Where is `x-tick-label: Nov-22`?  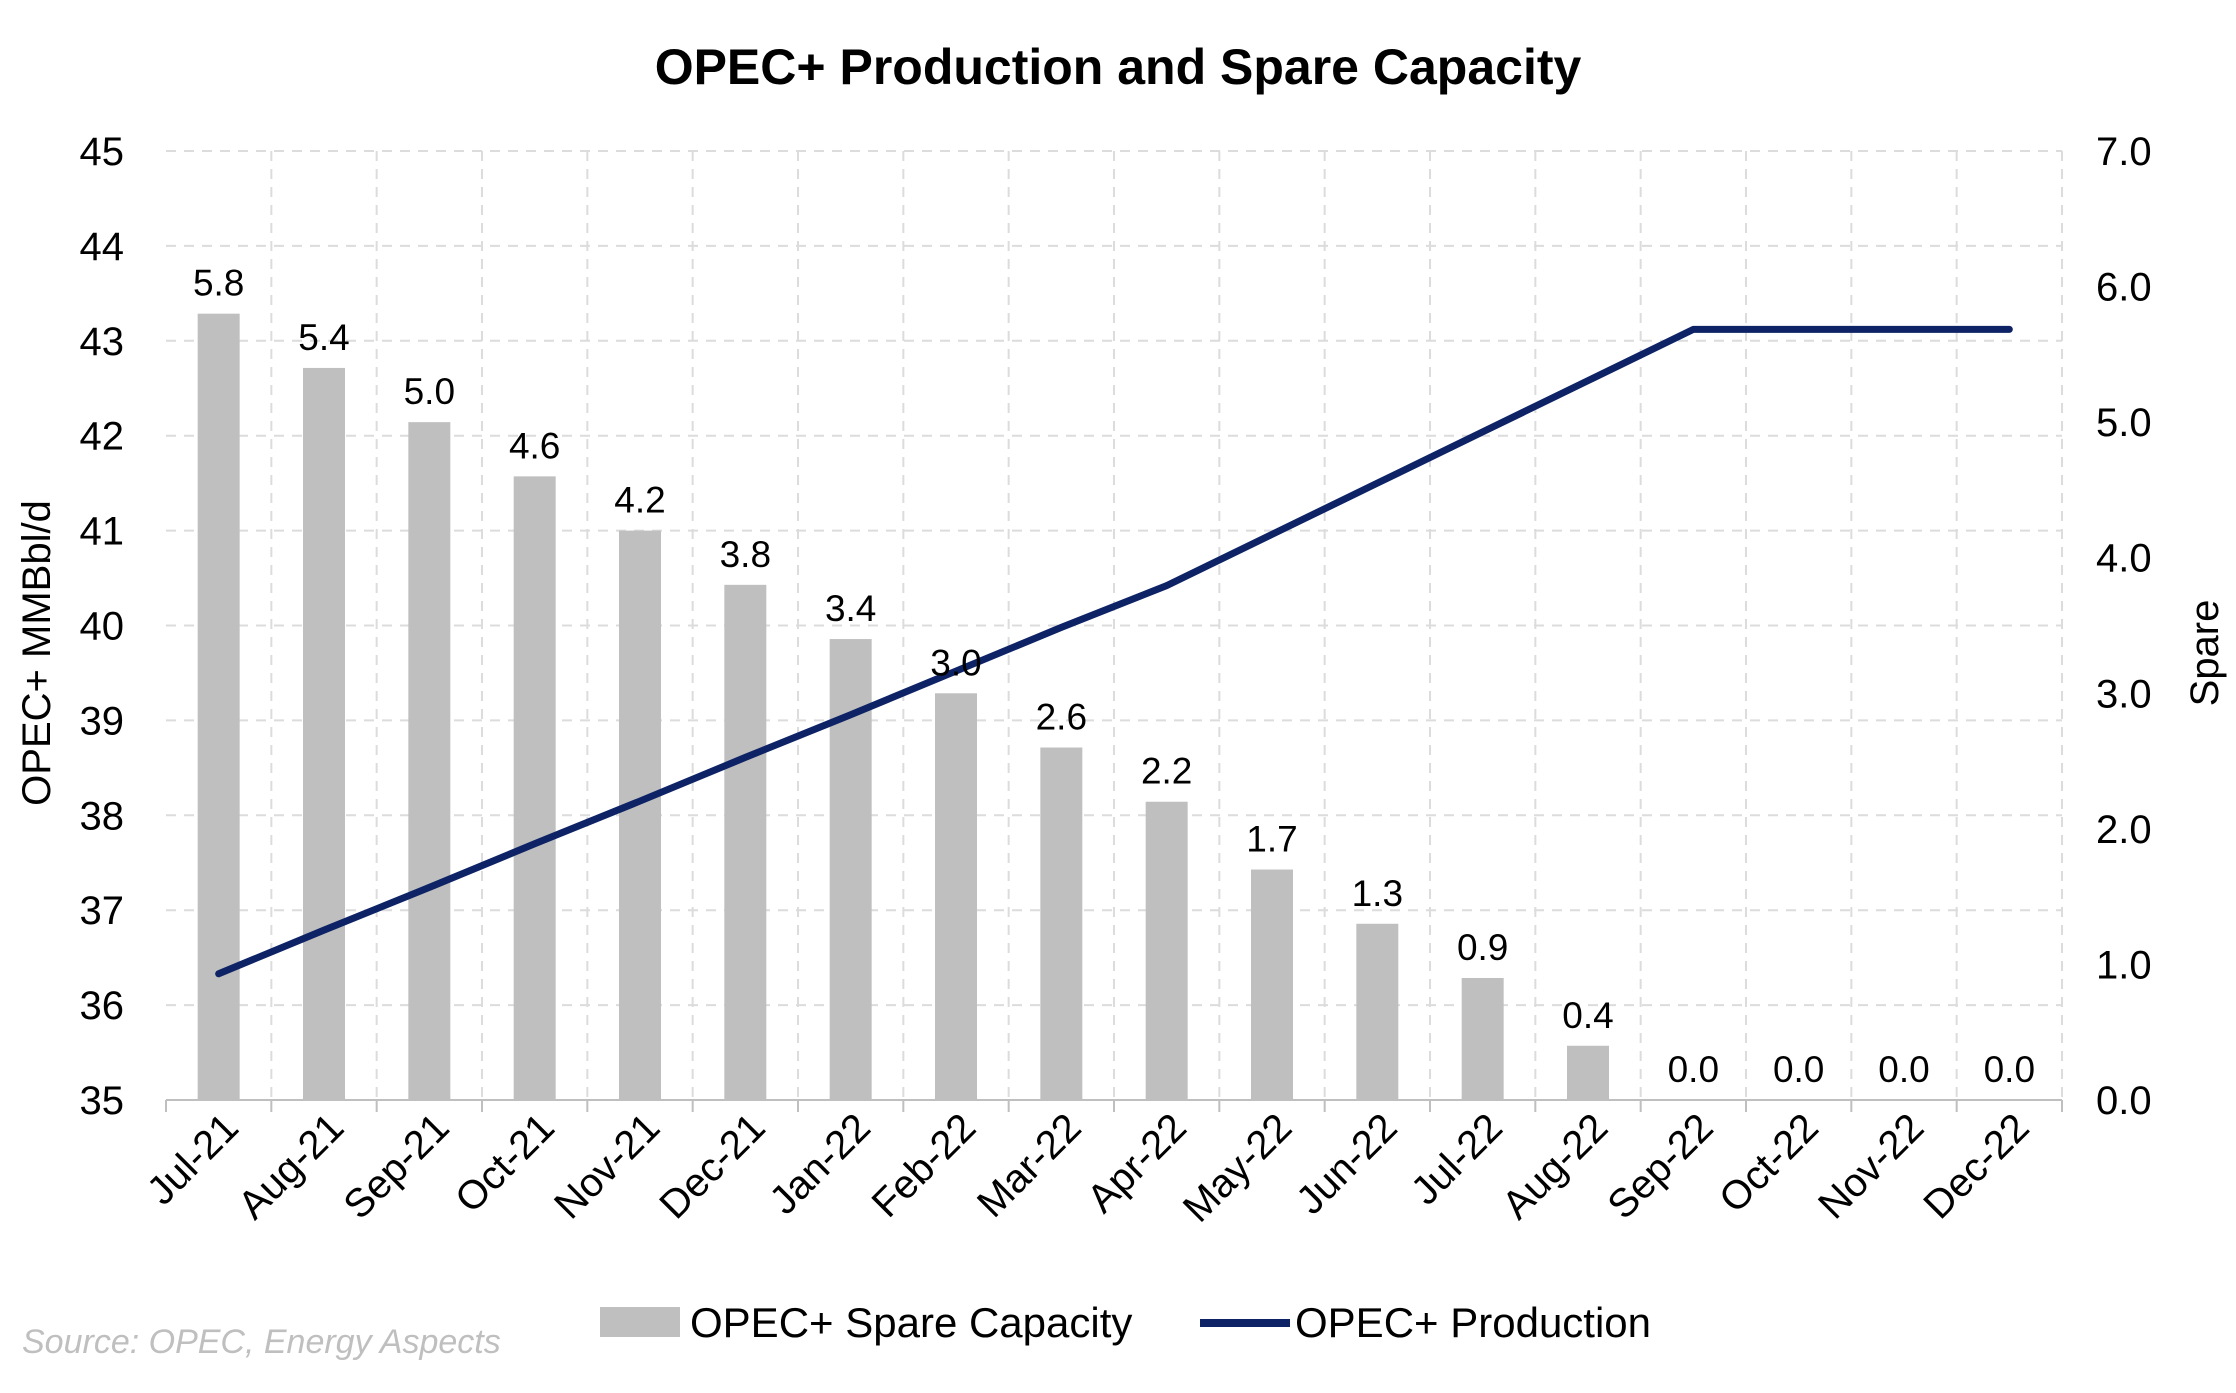
x-tick-label: Nov-22 is located at coordinates (1871, 1166).